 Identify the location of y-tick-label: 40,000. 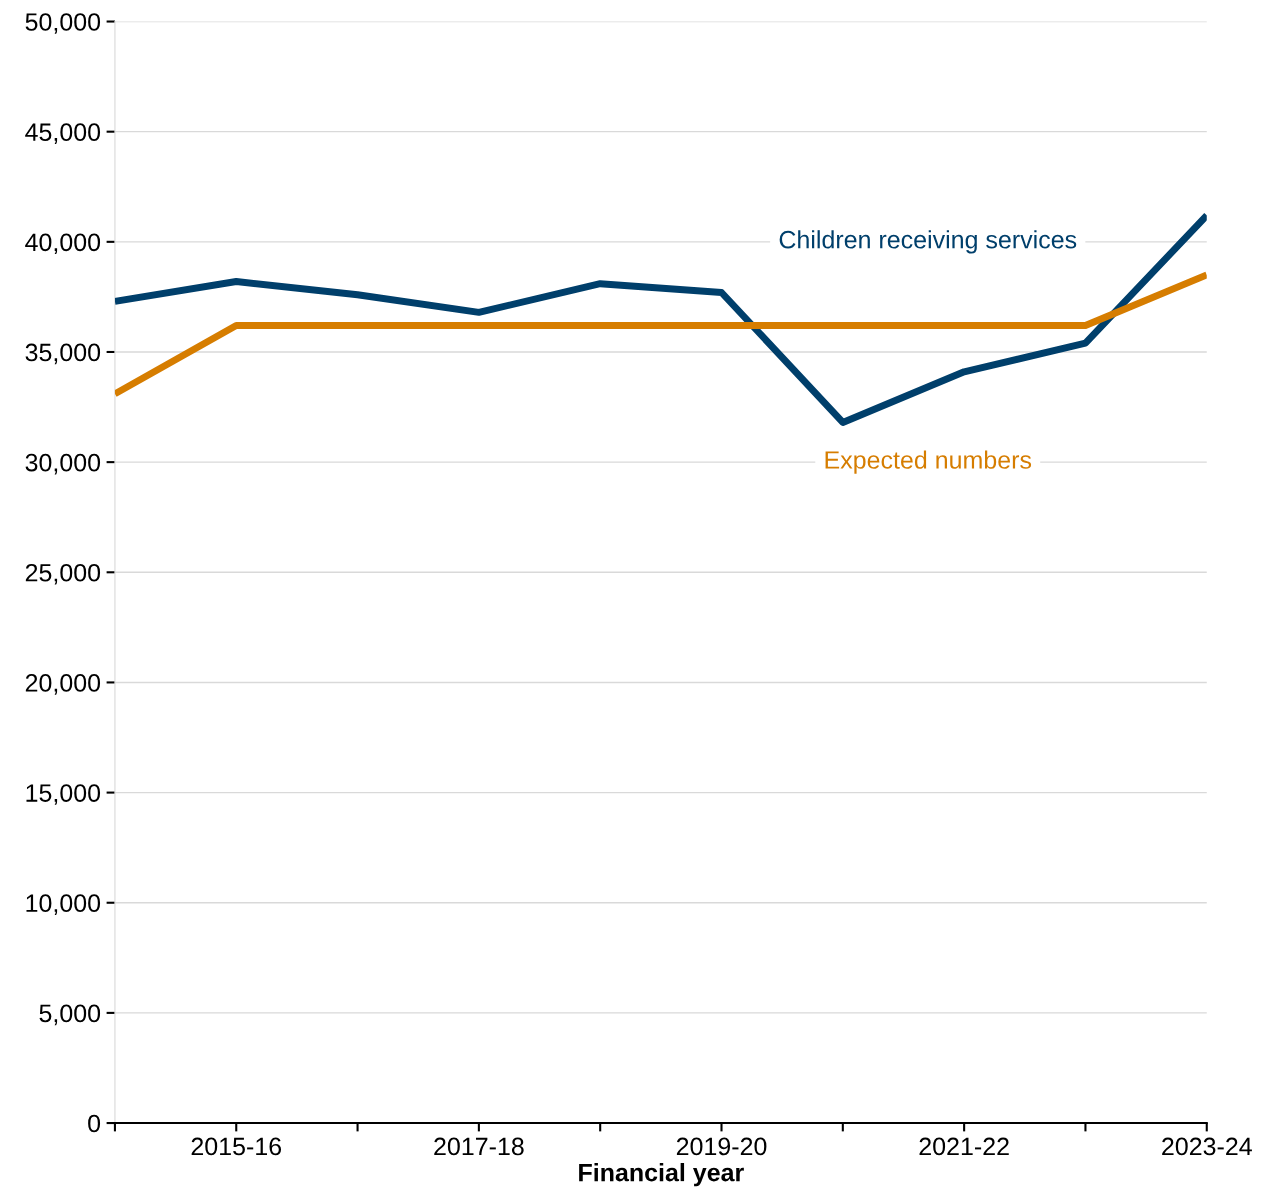
(63, 244).